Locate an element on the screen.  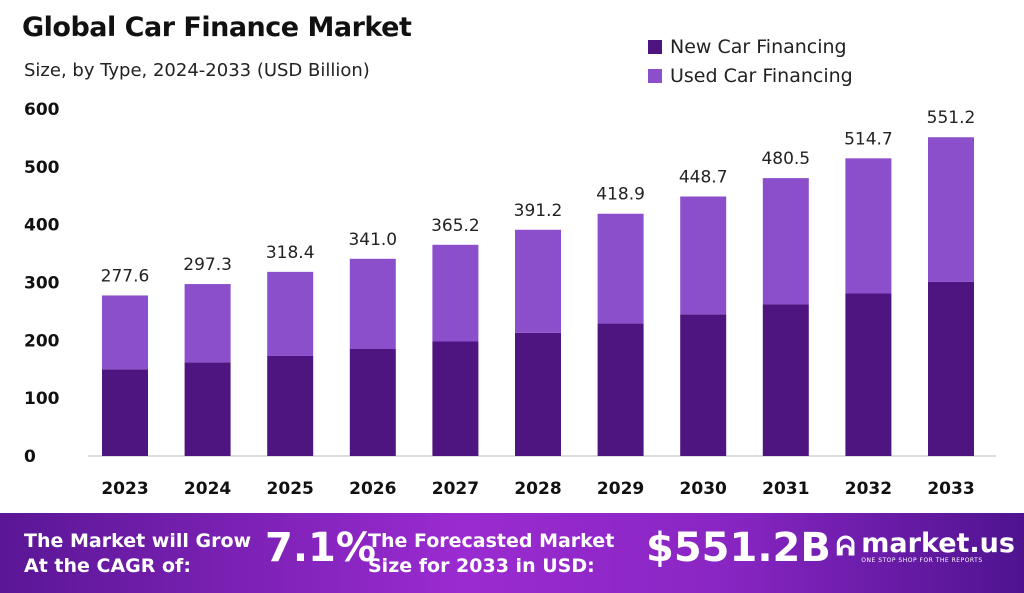
x-tick-label: 2023 is located at coordinates (124, 489).